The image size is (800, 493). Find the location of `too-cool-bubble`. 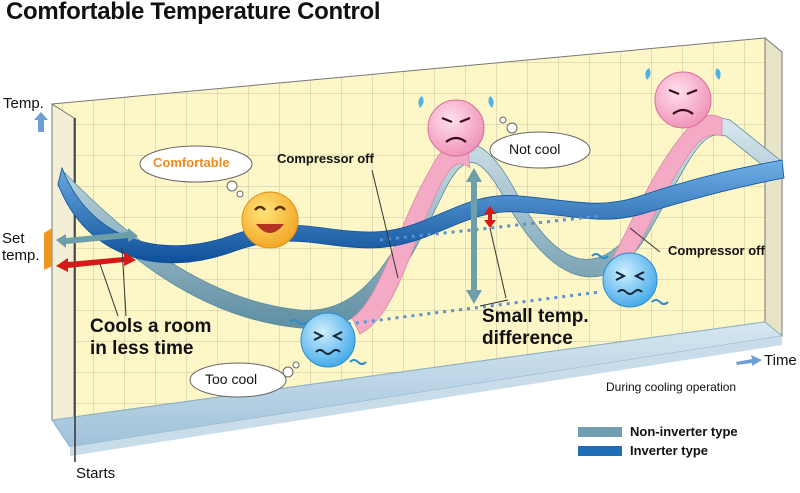

too-cool-bubble is located at coordinates (244, 379).